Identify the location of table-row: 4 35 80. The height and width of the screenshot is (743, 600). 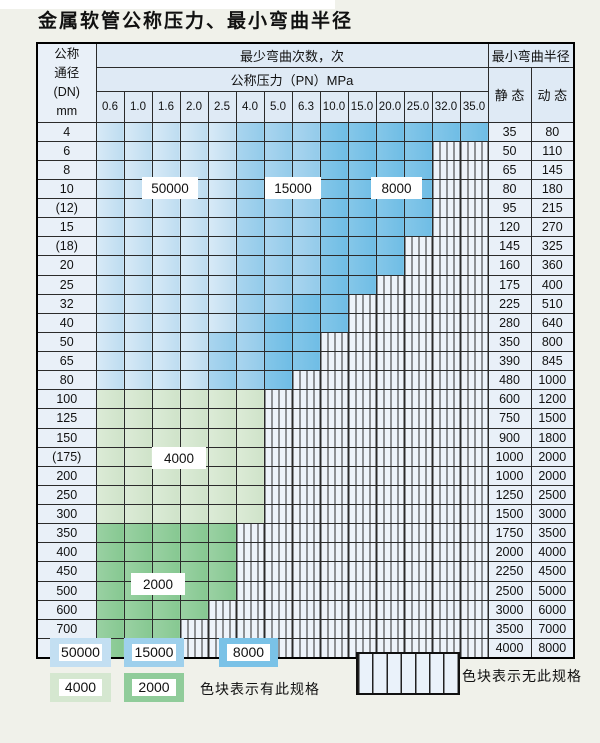
(305, 131).